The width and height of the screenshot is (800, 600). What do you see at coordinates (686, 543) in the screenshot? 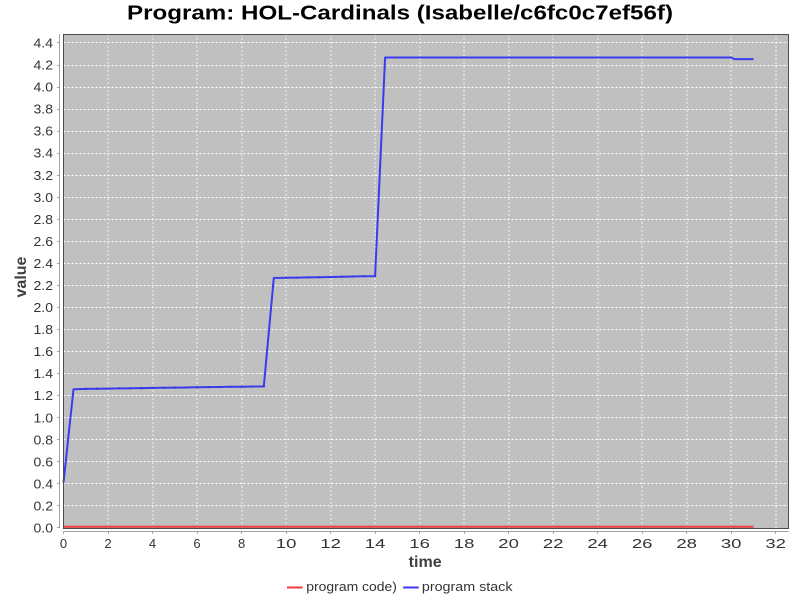
I see `svg-text: 28` at bounding box center [686, 543].